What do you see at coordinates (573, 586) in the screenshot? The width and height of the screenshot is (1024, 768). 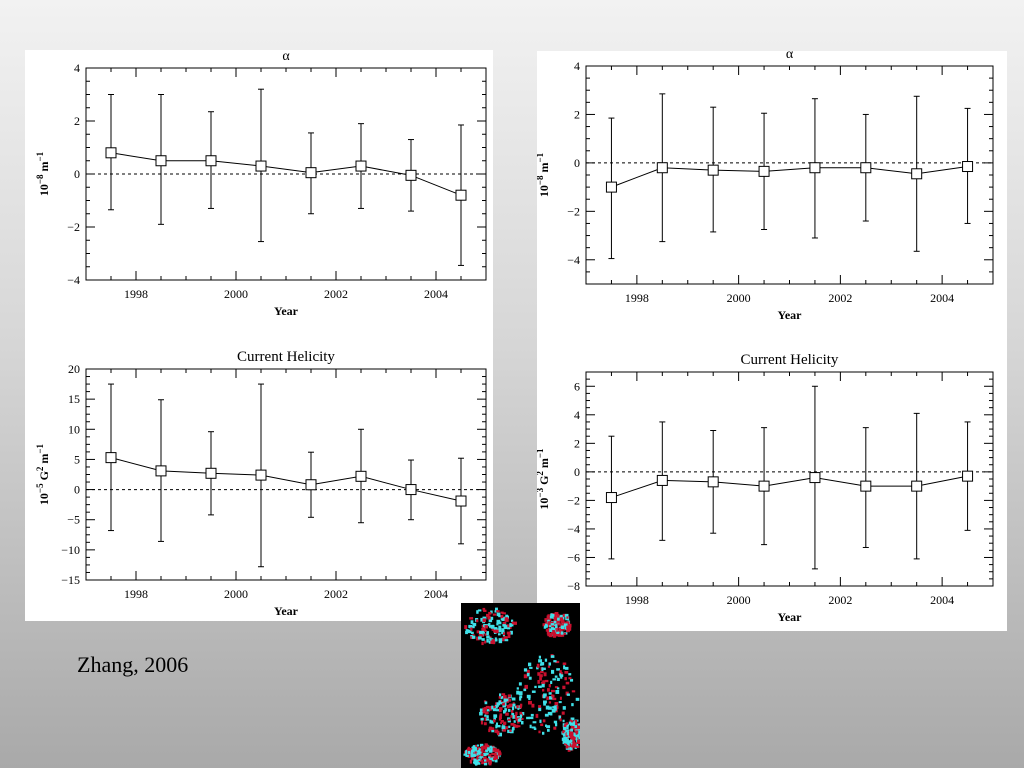 I see `y-tick-label: −8` at bounding box center [573, 586].